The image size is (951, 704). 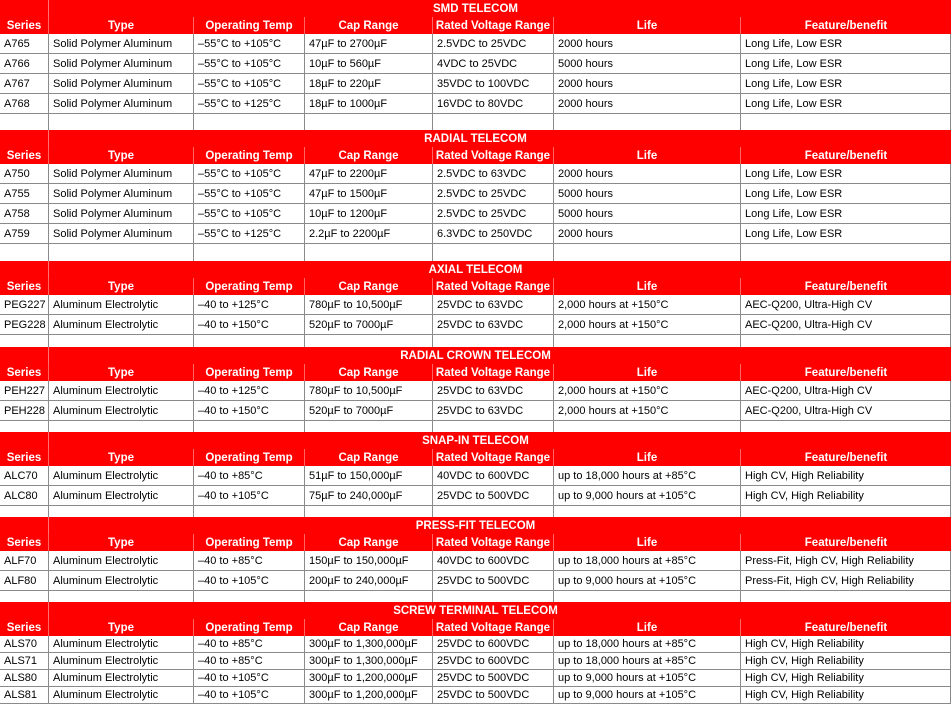 What do you see at coordinates (369, 581) in the screenshot?
I see `cell-cap-range: 200µF to 240,000µF` at bounding box center [369, 581].